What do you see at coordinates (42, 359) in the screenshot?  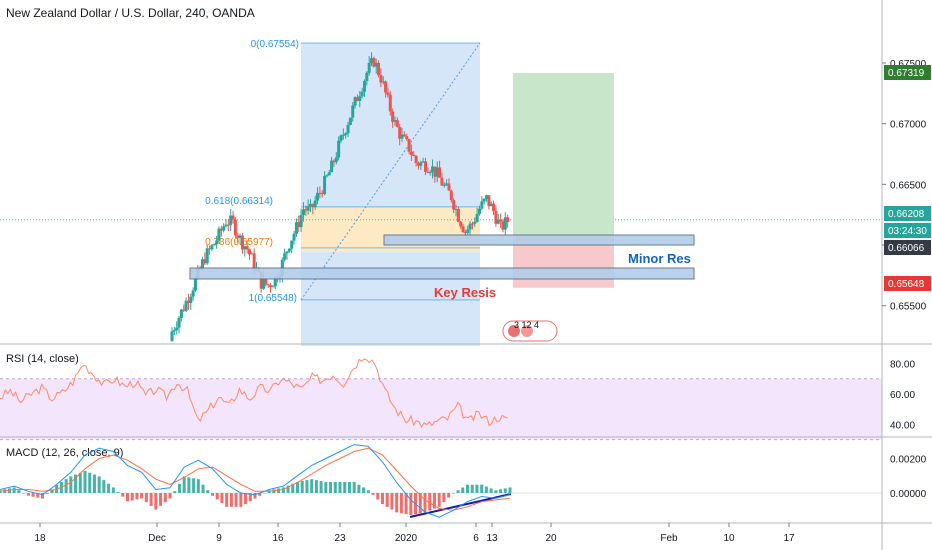 I see `rsi-label: RSI (14, close)` at bounding box center [42, 359].